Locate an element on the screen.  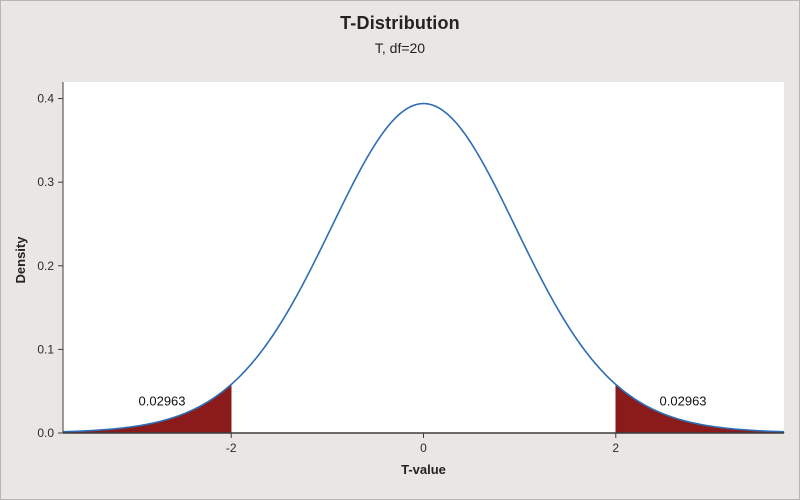
y-tick-label: 0.0 is located at coordinates (45, 433).